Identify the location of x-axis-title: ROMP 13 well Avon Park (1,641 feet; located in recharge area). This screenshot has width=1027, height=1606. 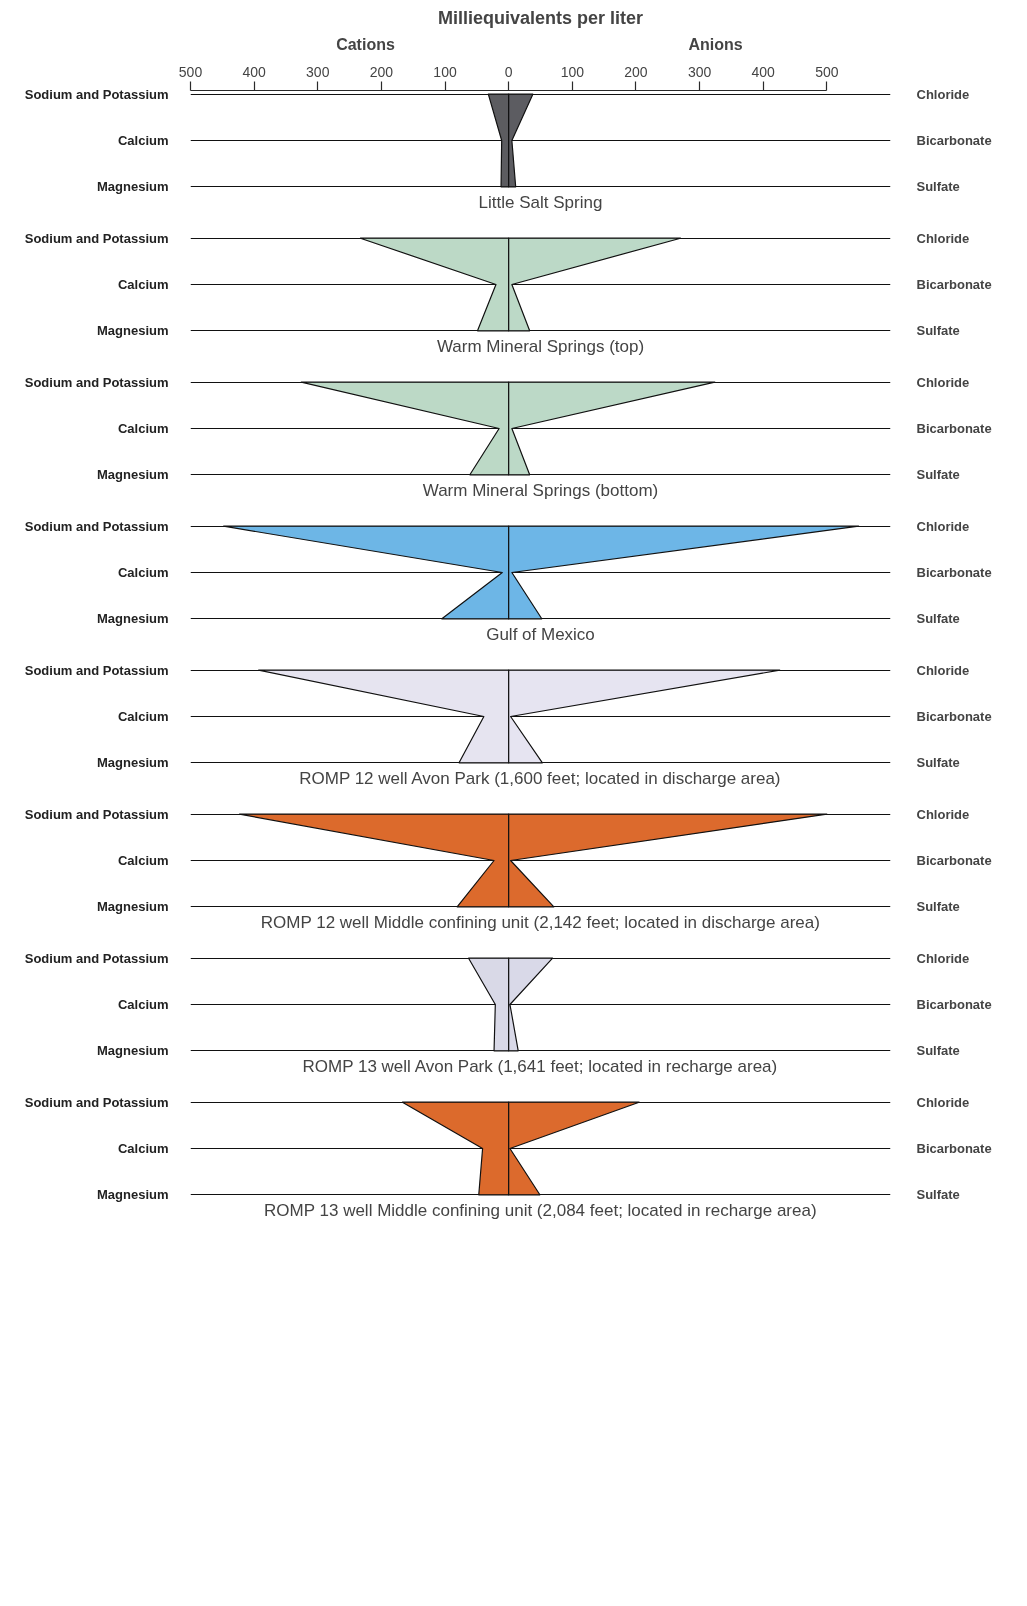
(540, 1066).